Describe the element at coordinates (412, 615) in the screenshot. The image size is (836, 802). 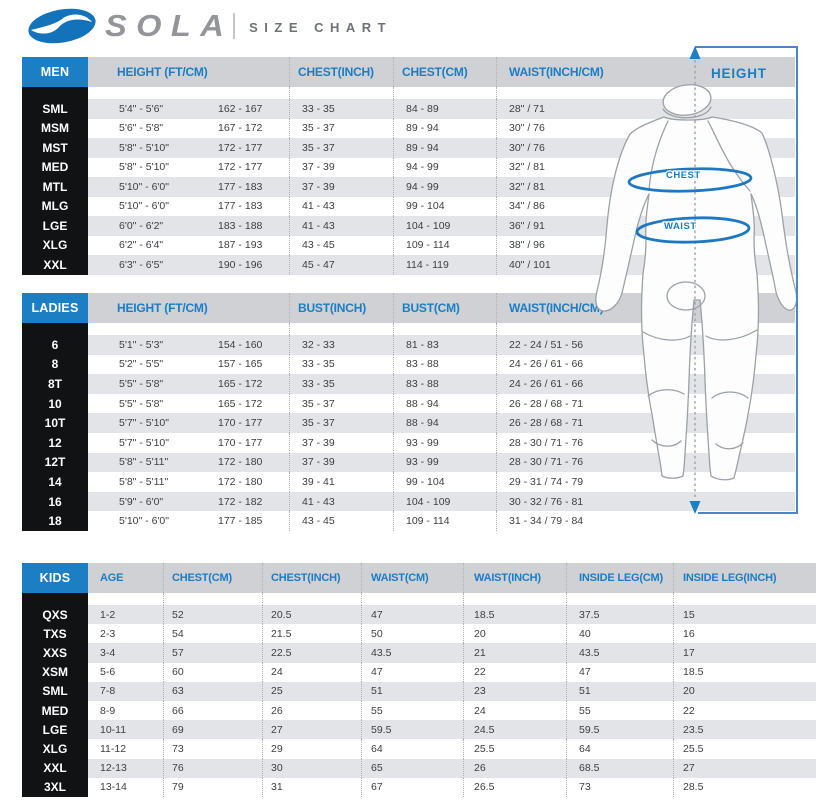
I see `cell: 47` at that location.